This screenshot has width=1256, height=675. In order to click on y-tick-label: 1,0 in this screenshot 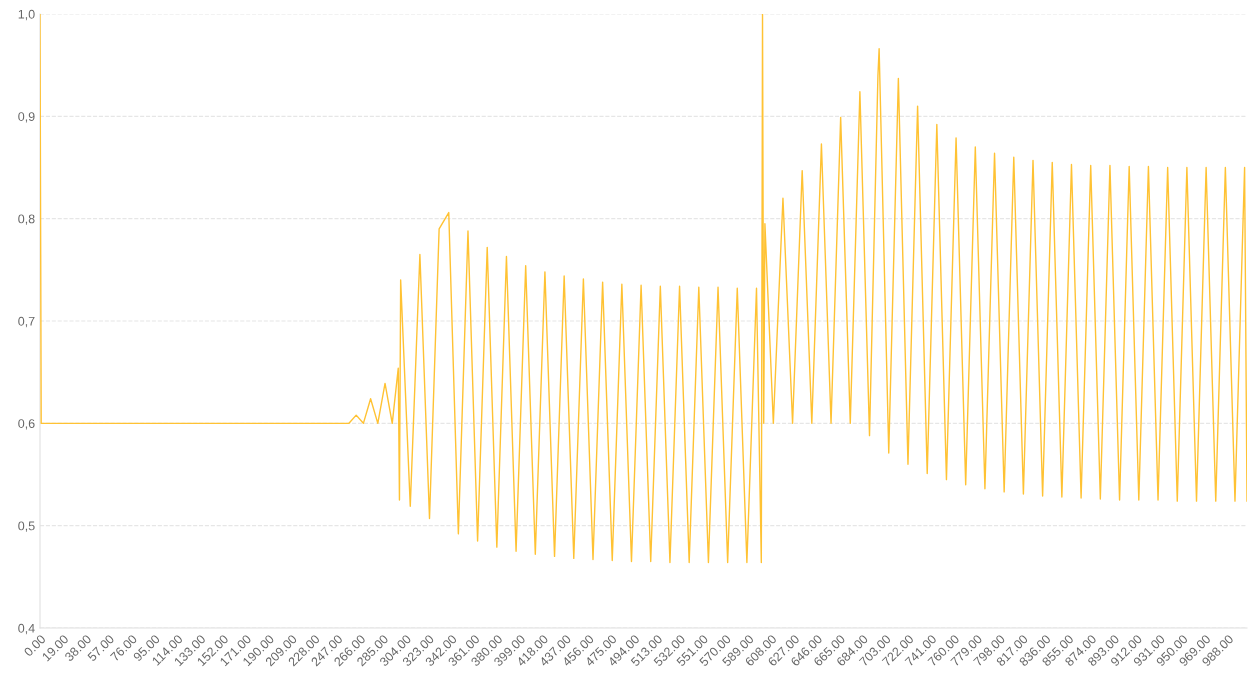, I will do `click(26, 15)`.